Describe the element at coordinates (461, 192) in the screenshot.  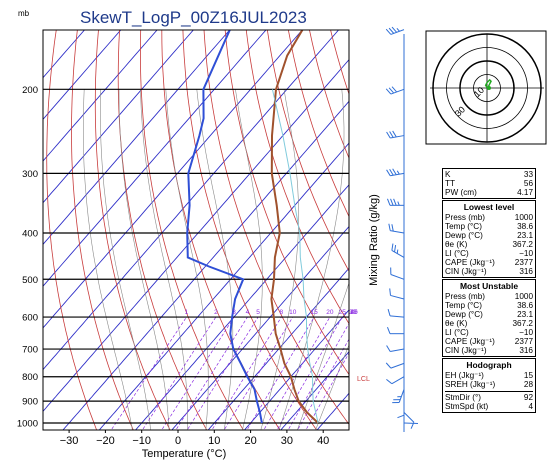
I see `stat-label: PW (cm)` at that location.